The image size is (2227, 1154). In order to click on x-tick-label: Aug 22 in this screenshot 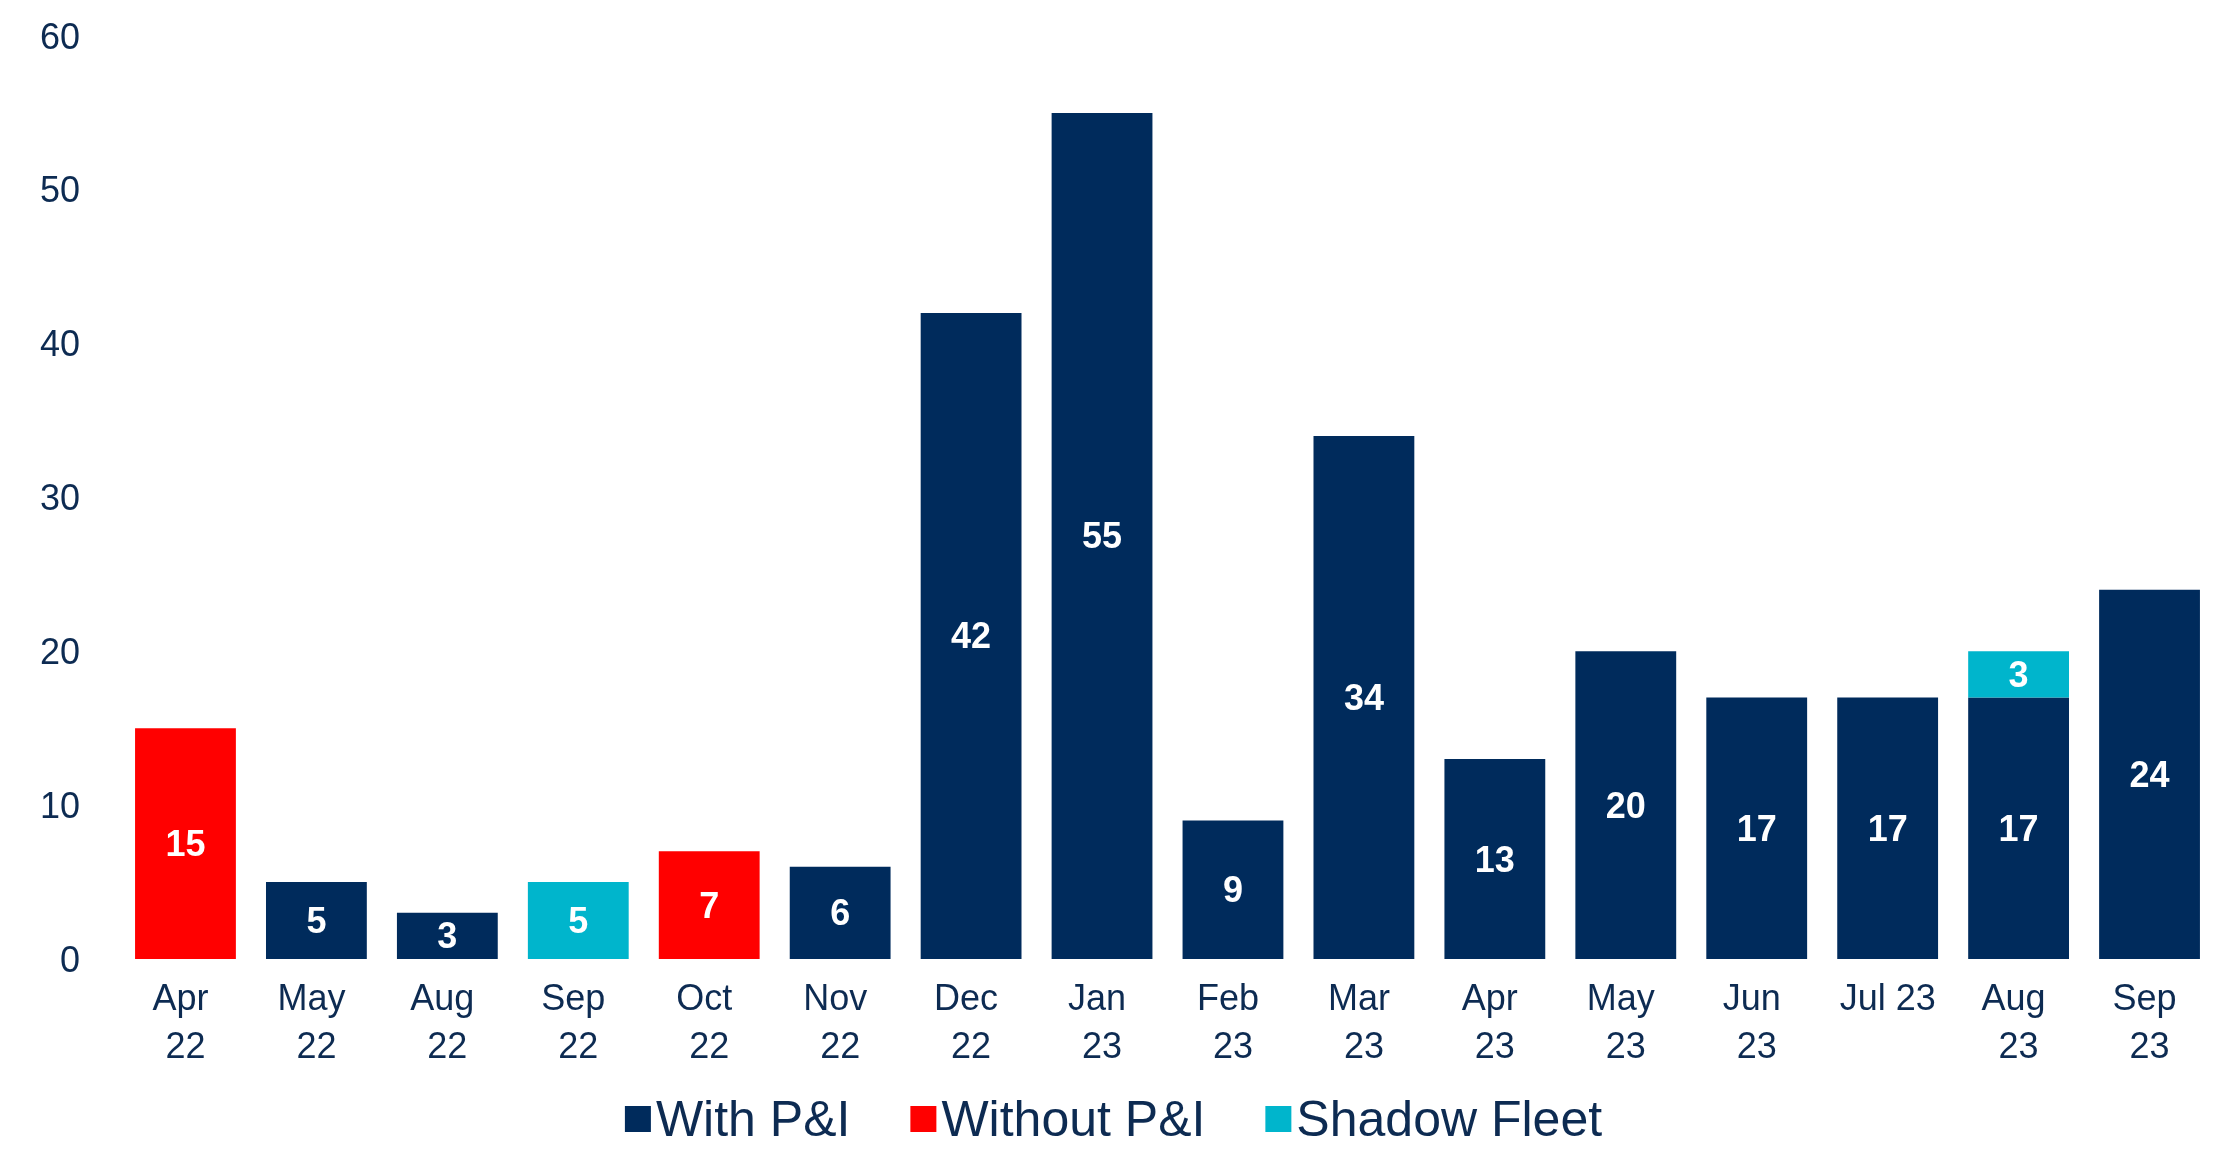, I will do `click(447, 1021)`.